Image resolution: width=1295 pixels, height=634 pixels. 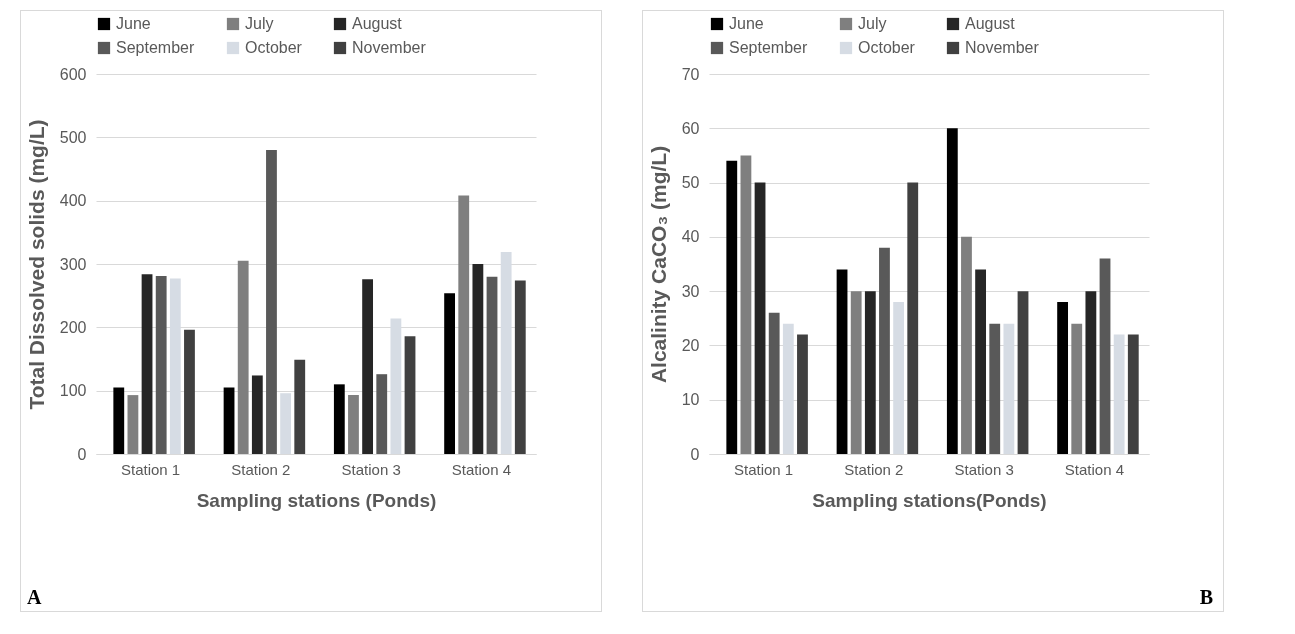 I want to click on text: A, so click(x=34, y=597).